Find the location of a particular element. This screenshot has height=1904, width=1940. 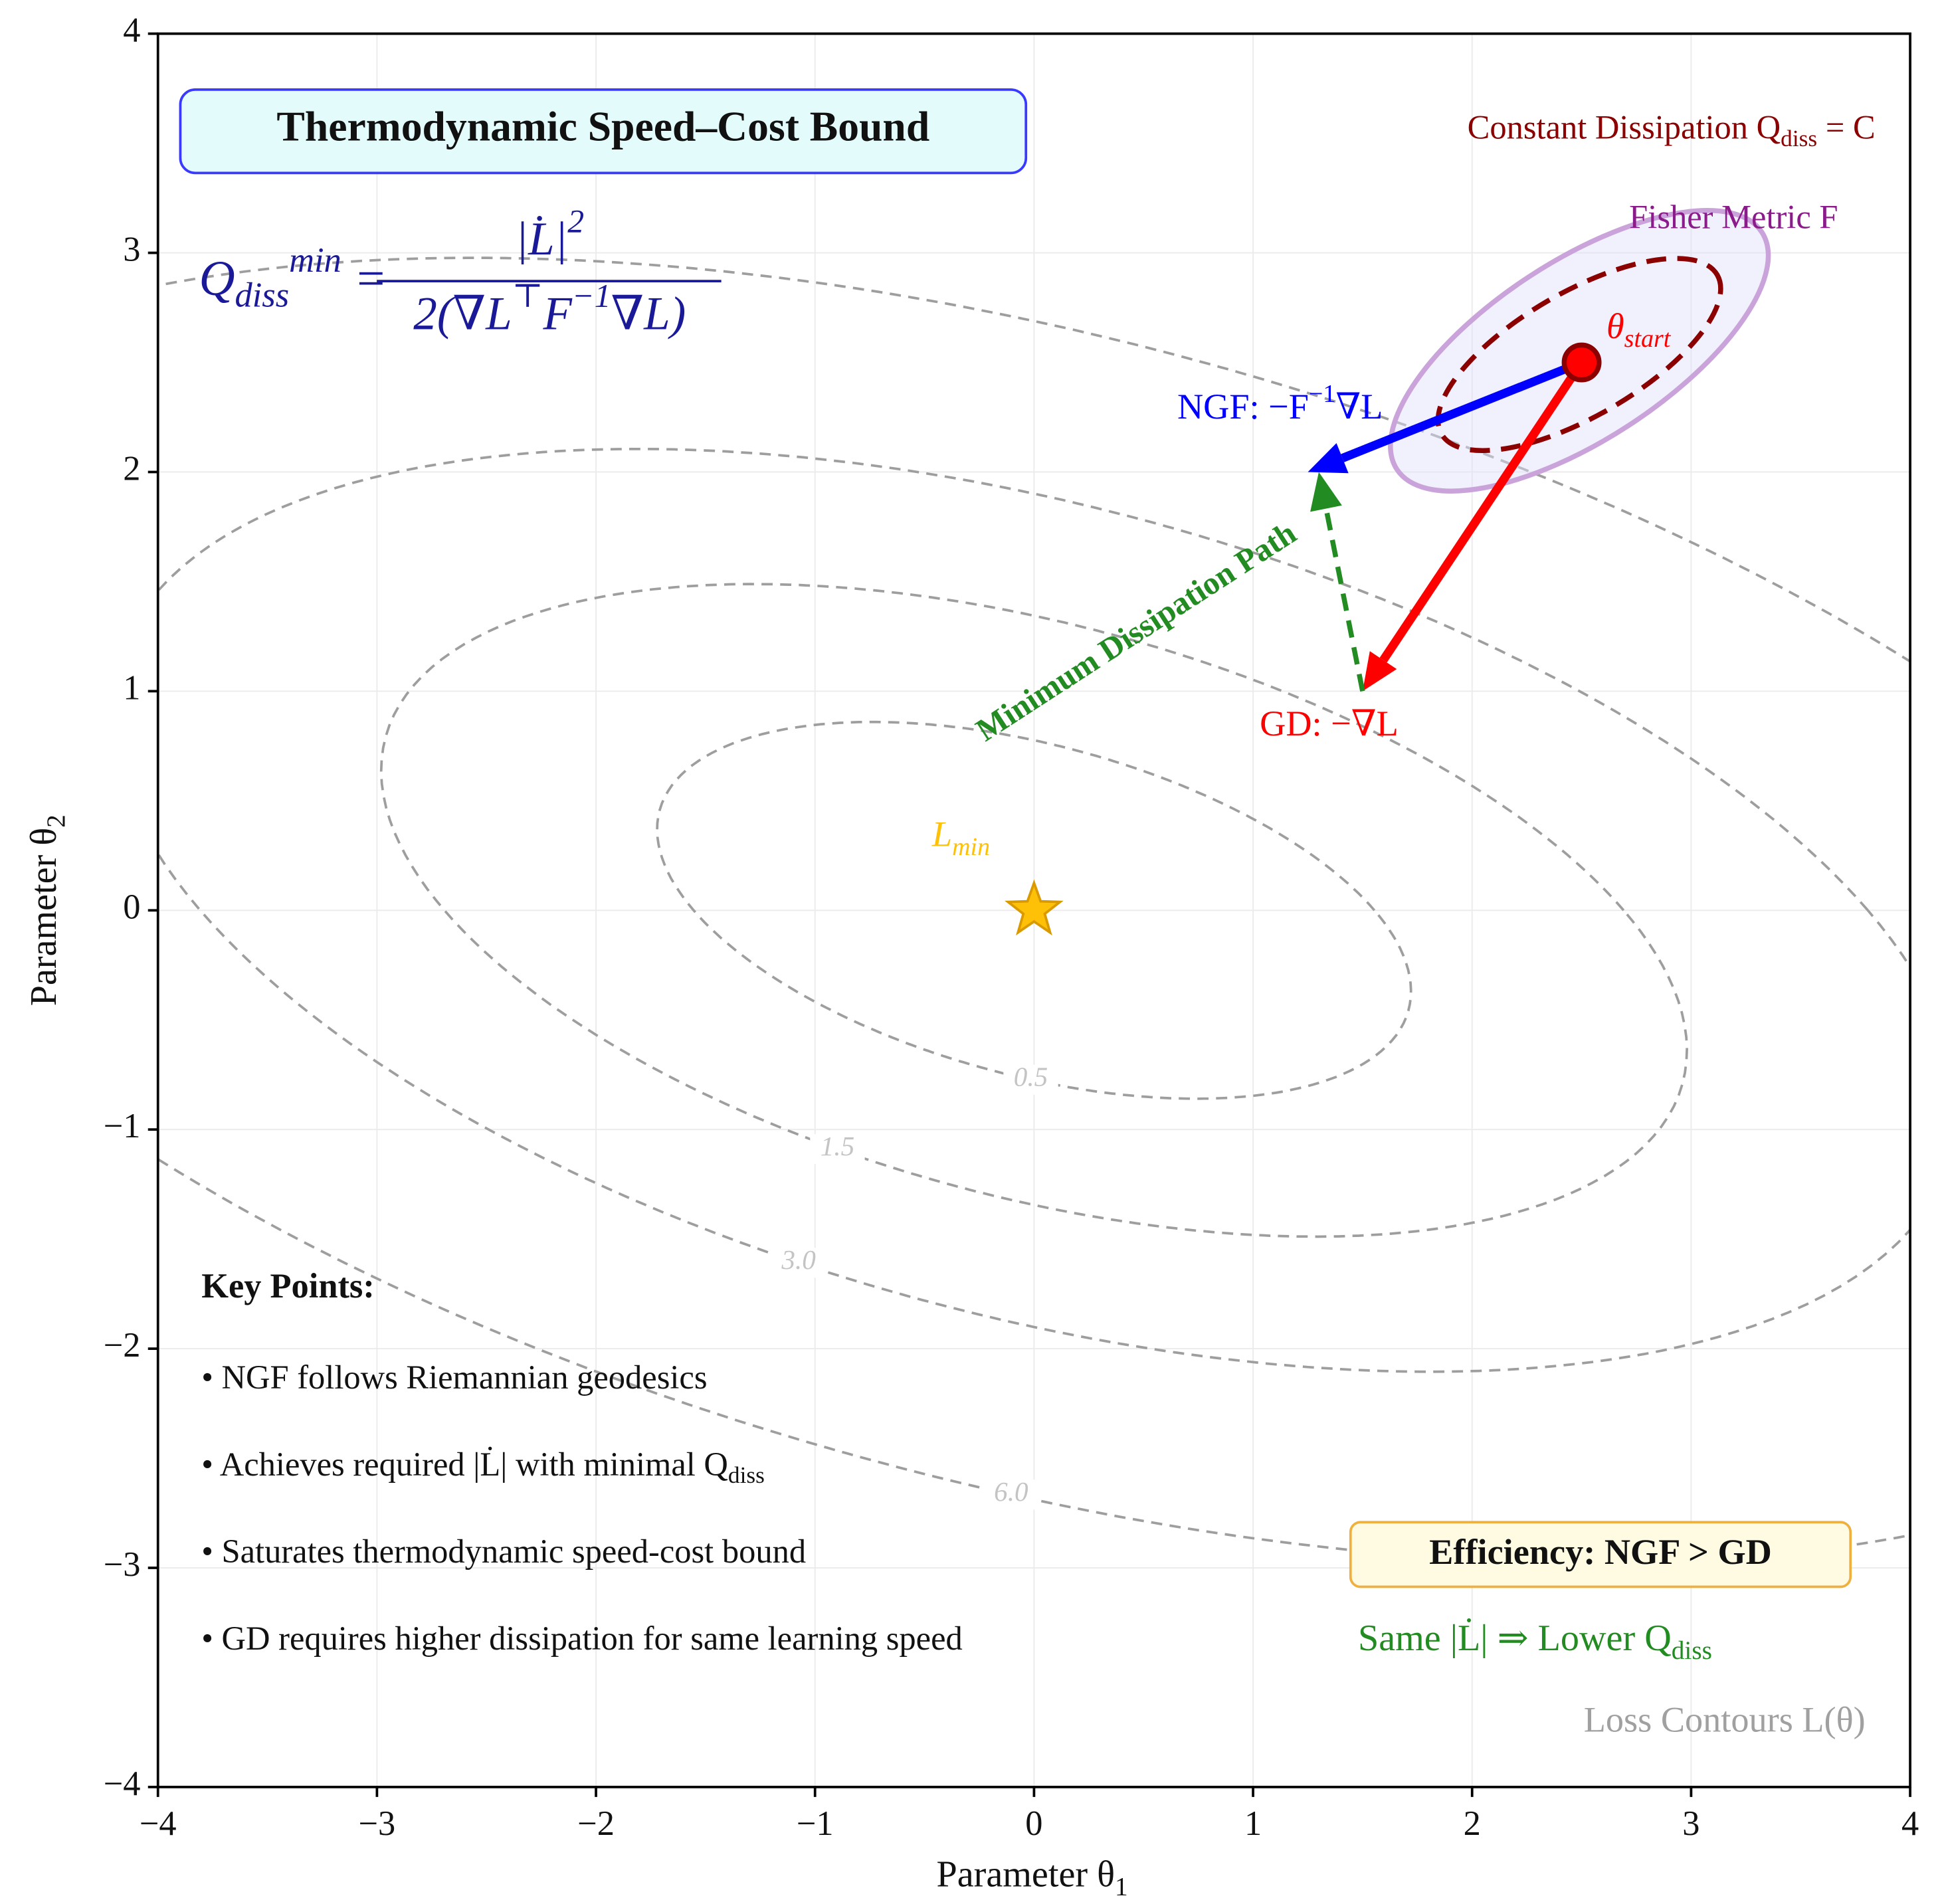

title-box is located at coordinates (603, 132).